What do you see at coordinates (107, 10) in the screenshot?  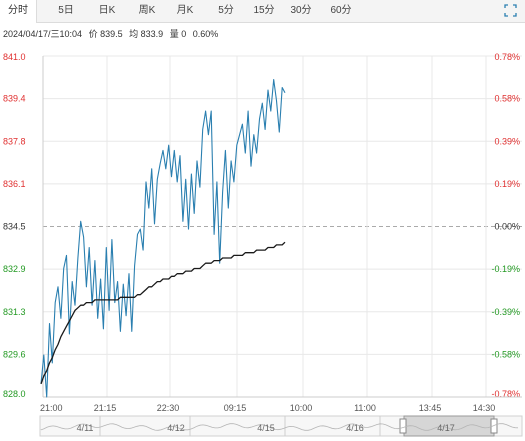 I see `tab-daily-k: 日K` at bounding box center [107, 10].